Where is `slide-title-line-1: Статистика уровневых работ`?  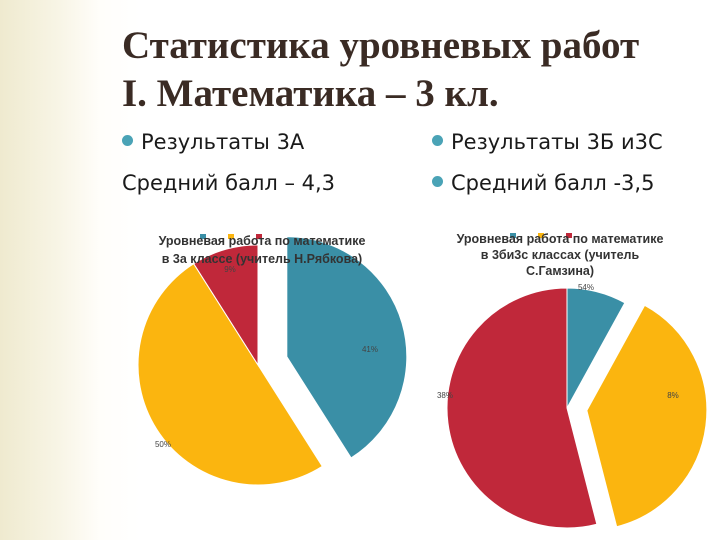 slide-title-line-1: Статистика уровневых работ is located at coordinates (381, 45).